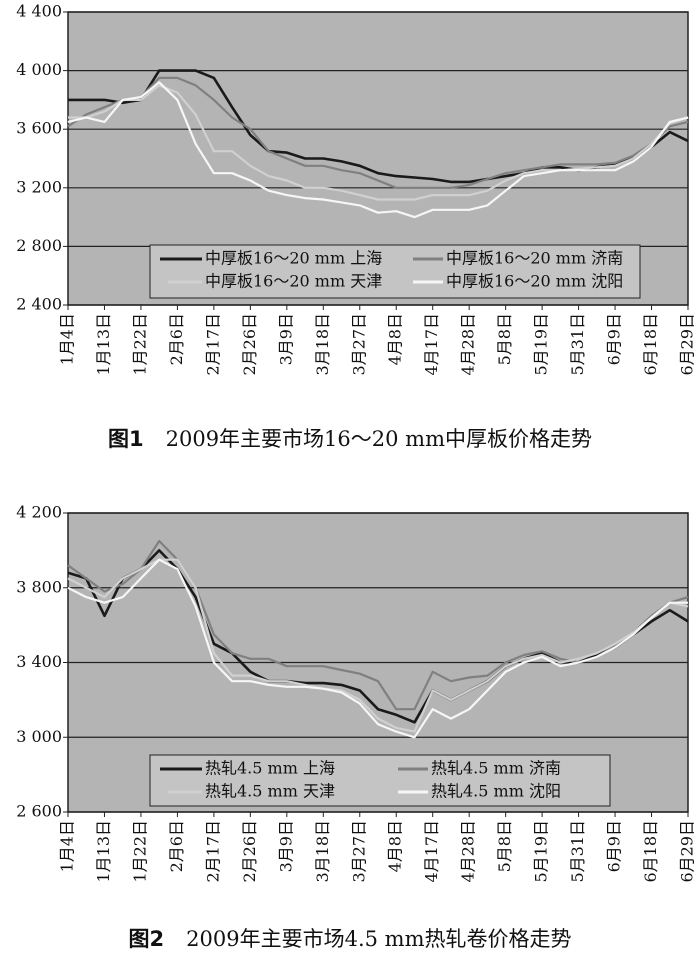 This screenshot has height=958, width=700. Describe the element at coordinates (496, 768) in the screenshot. I see `legend-label: 热轧4.5 mm 济南` at that location.